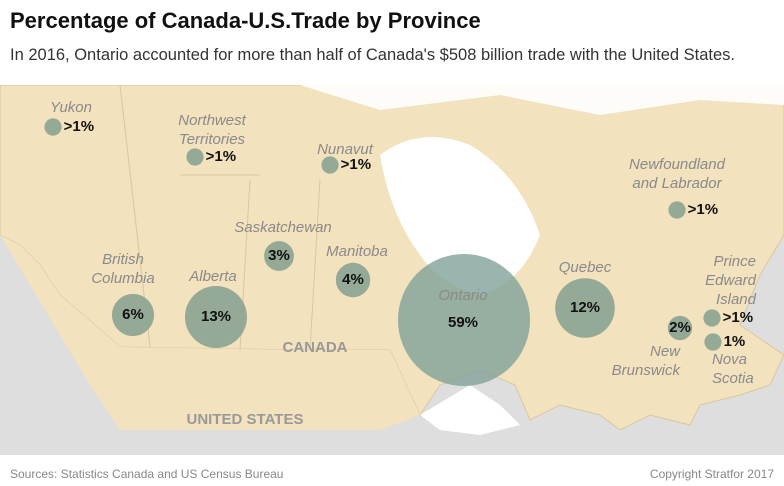 Image resolution: width=784 pixels, height=486 pixels. What do you see at coordinates (735, 341) in the screenshot?
I see `value-label: 1%` at bounding box center [735, 341].